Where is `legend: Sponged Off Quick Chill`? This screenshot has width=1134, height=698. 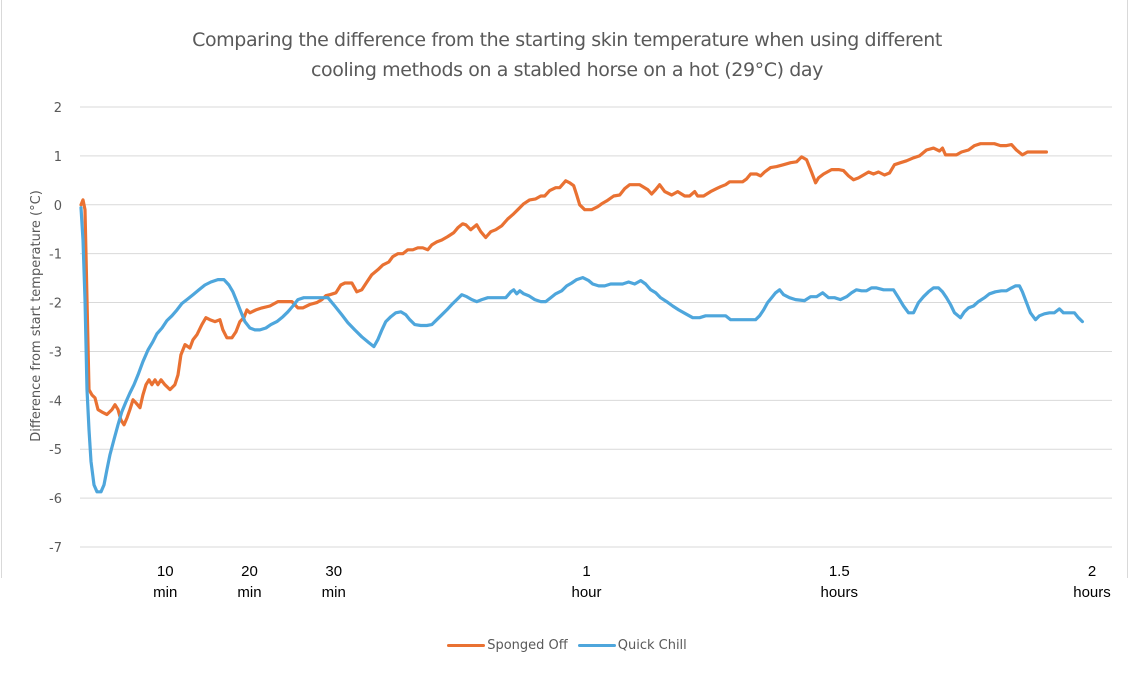
legend: Sponged Off Quick Chill is located at coordinates (567, 645).